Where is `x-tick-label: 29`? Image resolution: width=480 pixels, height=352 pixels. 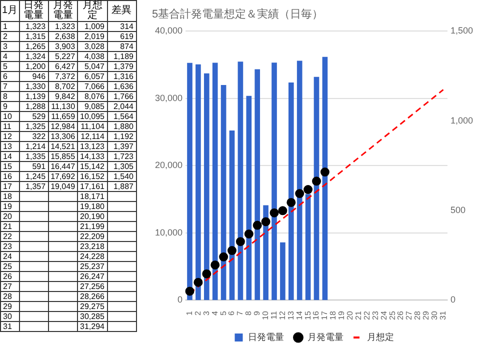
x-tick-label: 29 is located at coordinates (426, 315).